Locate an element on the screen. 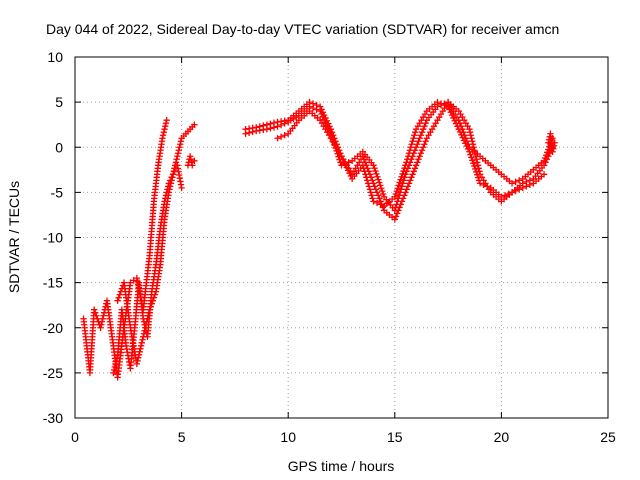  x-axis-label: GPS time / hours is located at coordinates (341, 466).